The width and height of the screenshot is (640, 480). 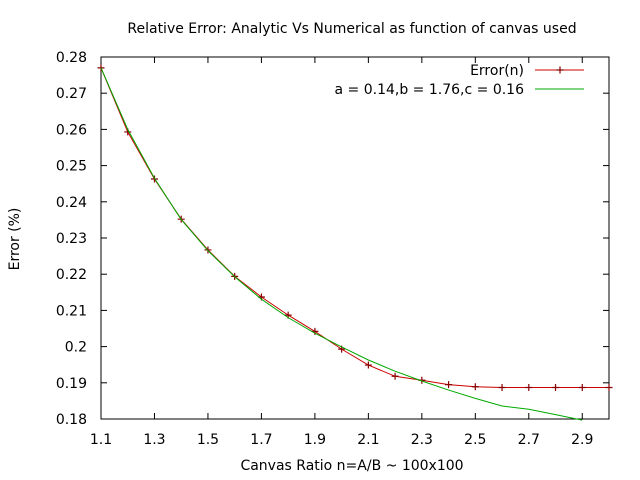 I want to click on y-tick-label: 0.19, so click(x=71, y=384).